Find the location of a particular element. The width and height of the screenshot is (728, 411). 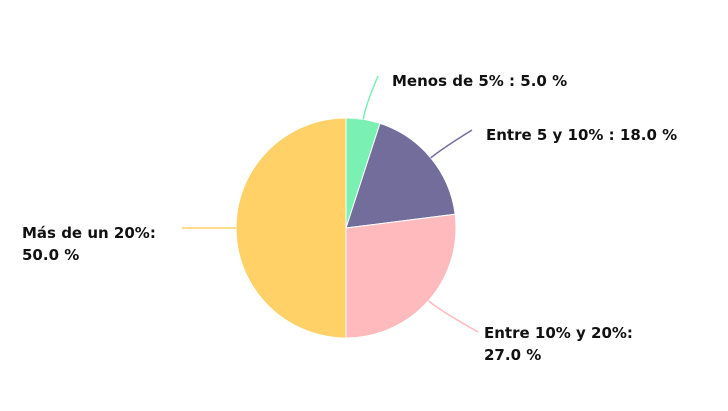

label-menos-de-5: Menos de 5% : 5.0 % is located at coordinates (479, 81).